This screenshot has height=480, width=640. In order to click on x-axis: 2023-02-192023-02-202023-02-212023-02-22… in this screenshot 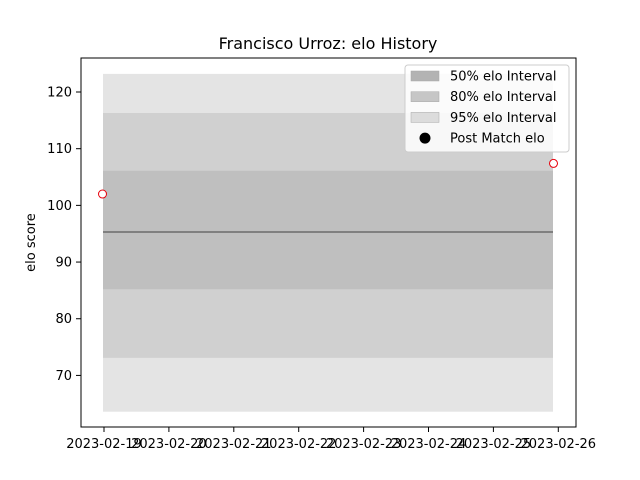, I will do `click(331, 439)`.